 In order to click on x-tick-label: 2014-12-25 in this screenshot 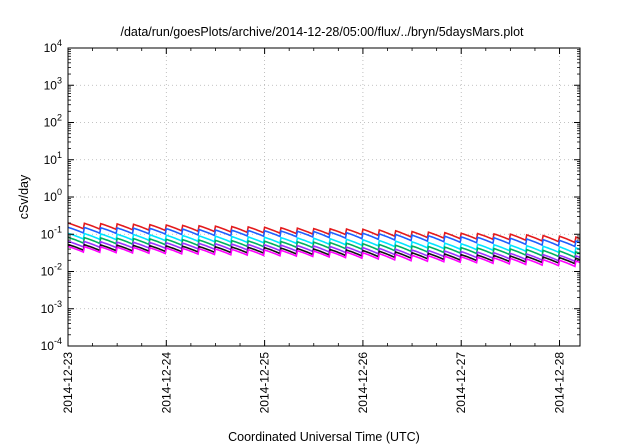, I will do `click(265, 383)`.